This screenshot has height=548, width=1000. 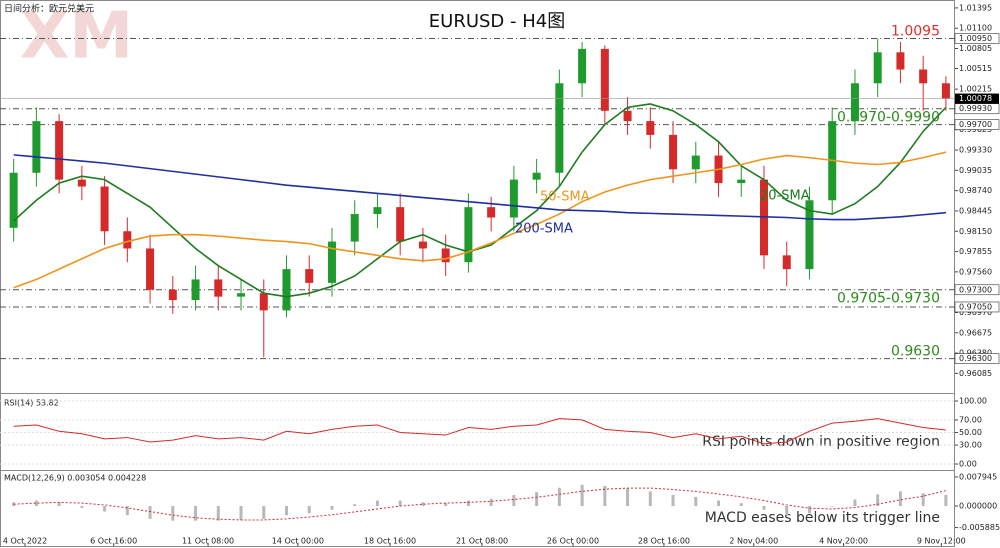 What do you see at coordinates (75, 478) in the screenshot?
I see `macd-label: MACD(12,26,9) 0.003054 0.004228` at bounding box center [75, 478].